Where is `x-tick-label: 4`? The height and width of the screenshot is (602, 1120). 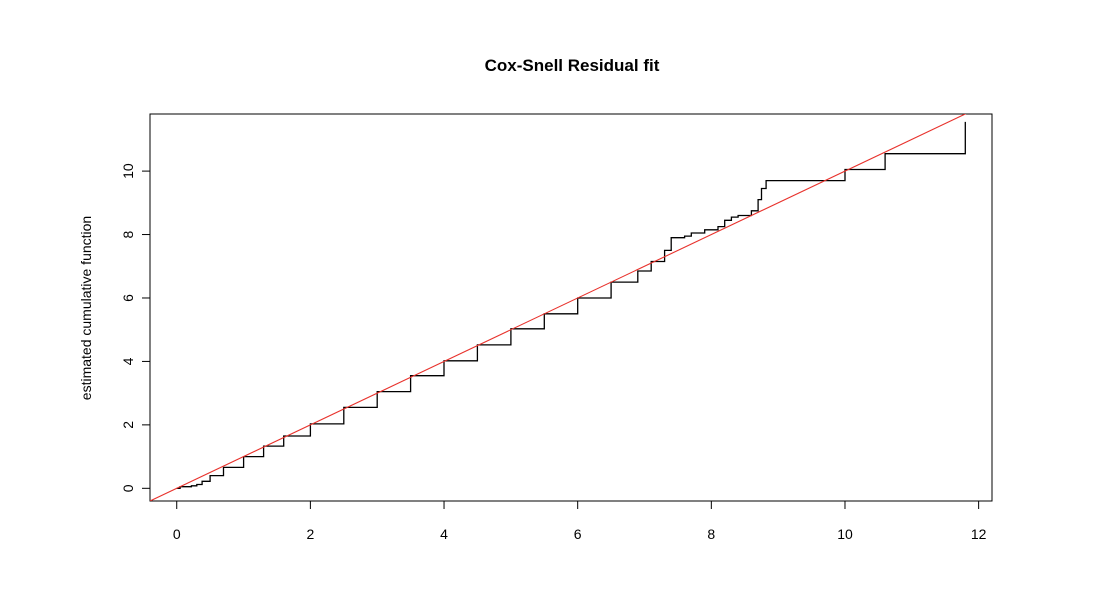 x-tick-label: 4 is located at coordinates (444, 534).